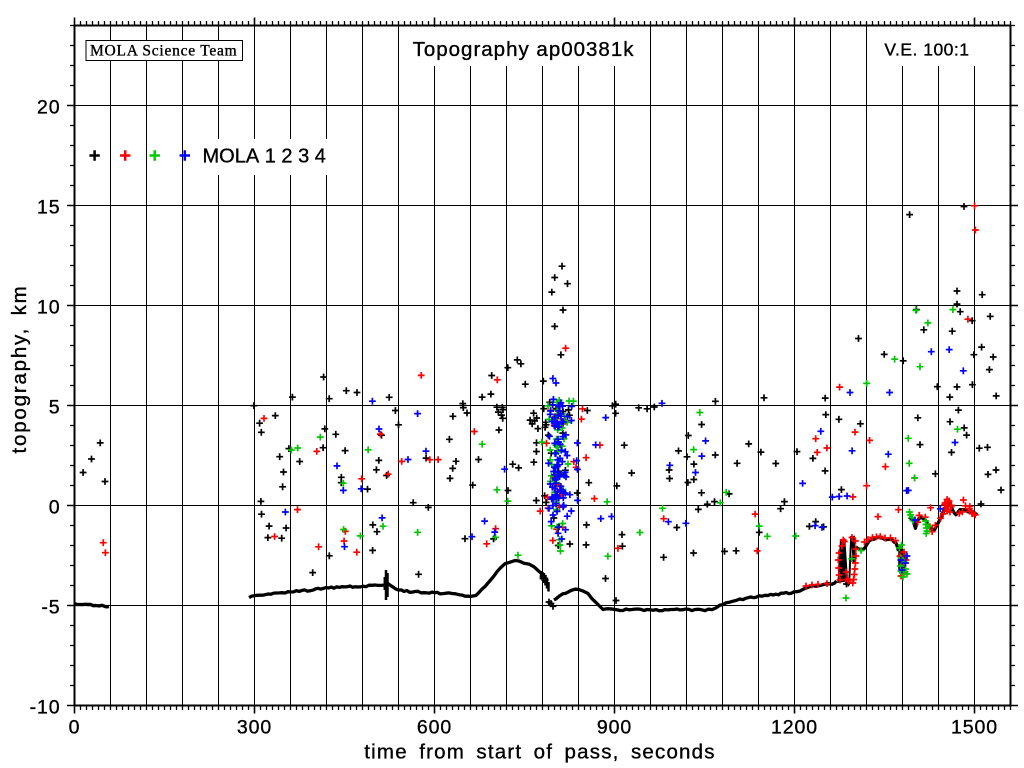 This screenshot has height=768, width=1024. Describe the element at coordinates (50, 608) in the screenshot. I see `svg-text: -5` at that location.